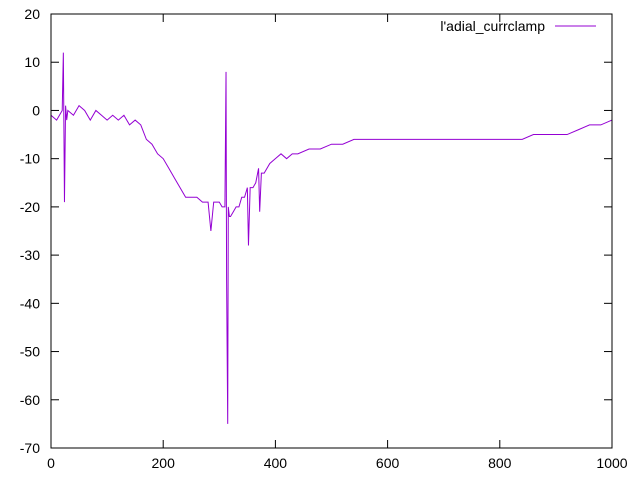 The image size is (640, 480). I want to click on legend: l'adial_currclamp, so click(518, 26).